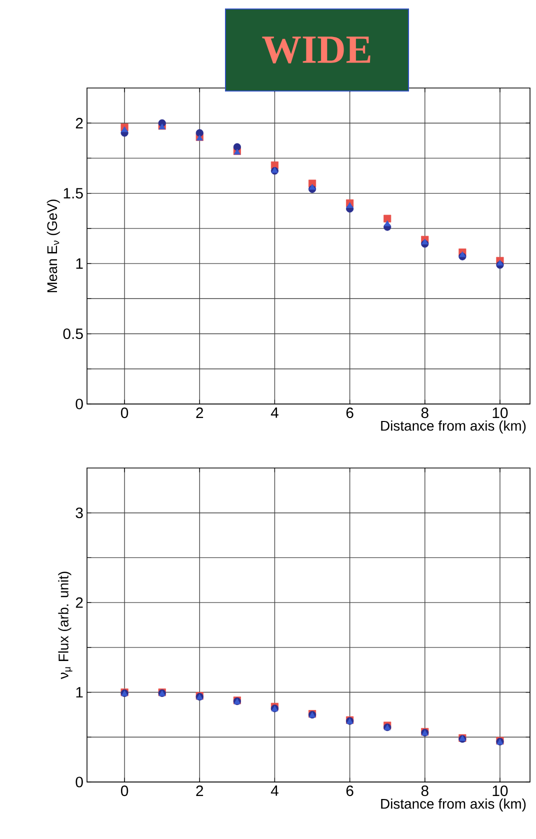 The image size is (536, 839). Describe the element at coordinates (73, 334) in the screenshot. I see `y-tick-label: 0.5` at that location.